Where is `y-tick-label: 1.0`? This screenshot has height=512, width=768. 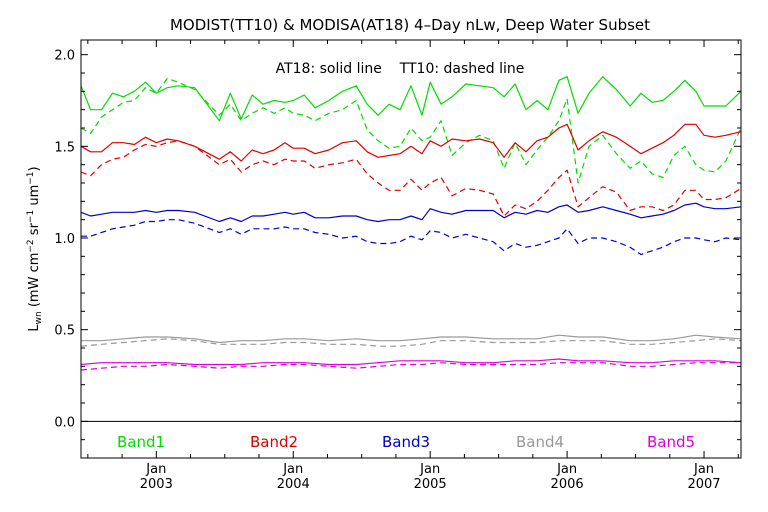 y-tick-label: 1.0 is located at coordinates (64, 239).